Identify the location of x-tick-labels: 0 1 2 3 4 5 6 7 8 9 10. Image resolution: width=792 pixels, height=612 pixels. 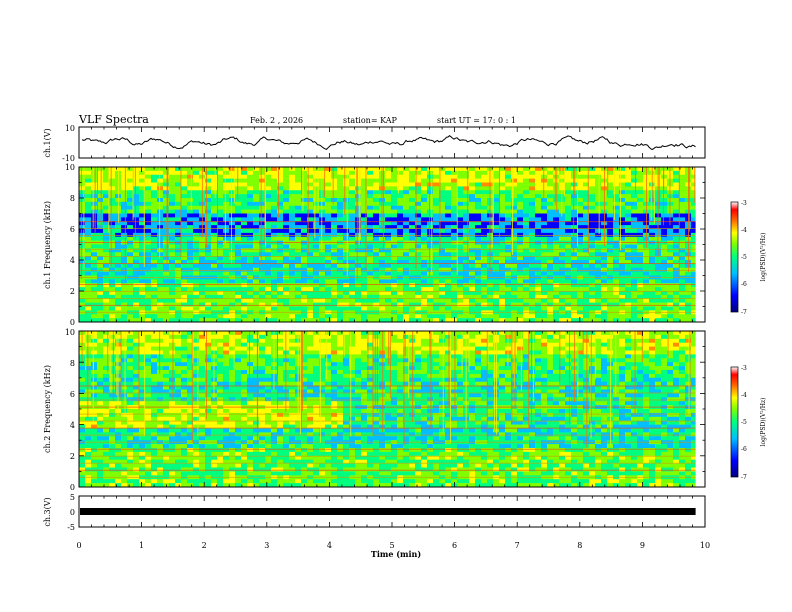
(393, 545).